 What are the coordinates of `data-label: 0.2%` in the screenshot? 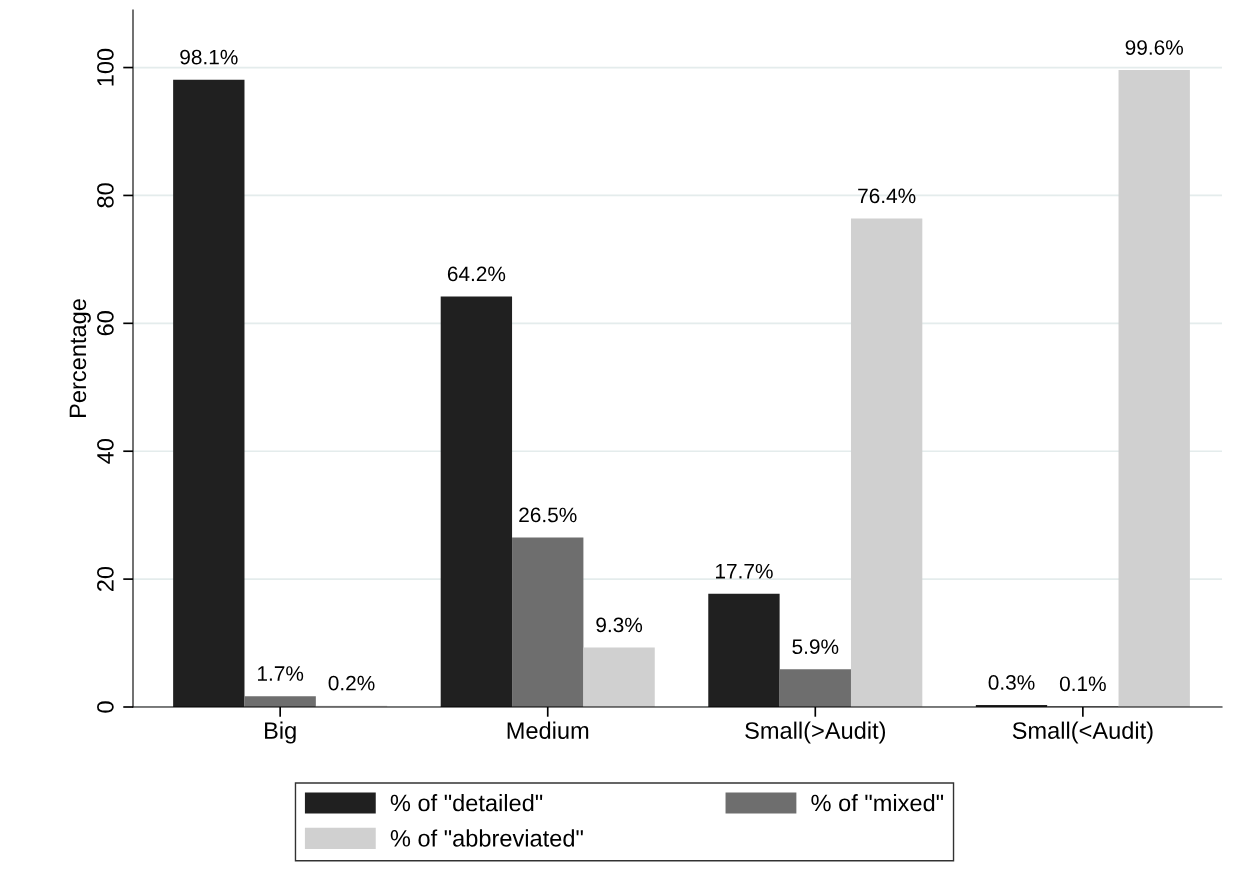 It's located at (351, 683).